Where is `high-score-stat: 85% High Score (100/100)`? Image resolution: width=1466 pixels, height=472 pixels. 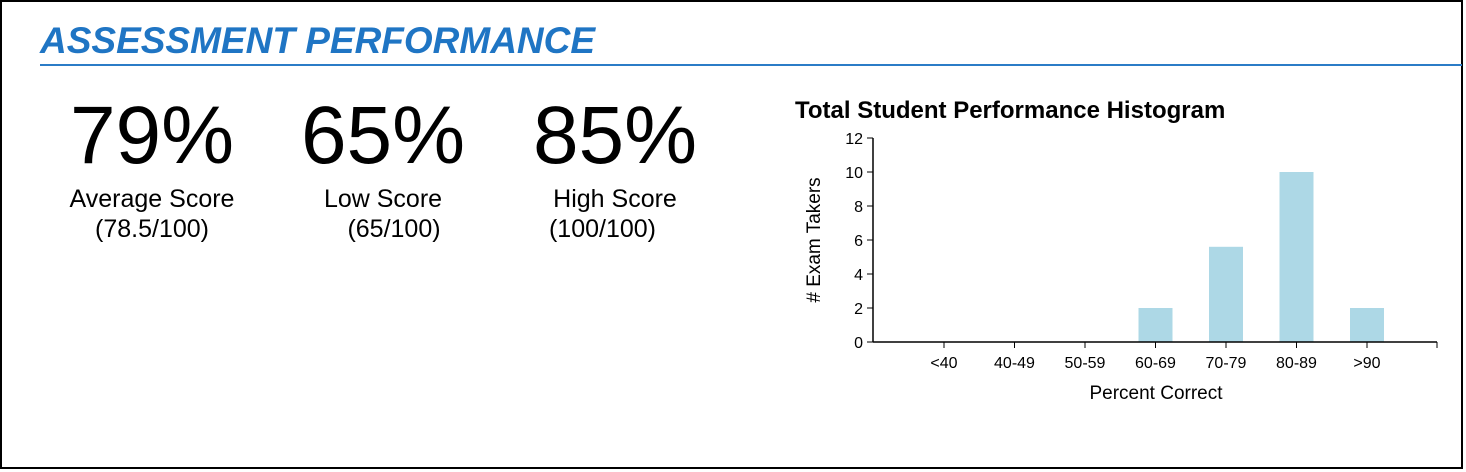 high-score-stat: 85% High Score (100/100) is located at coordinates (615, 166).